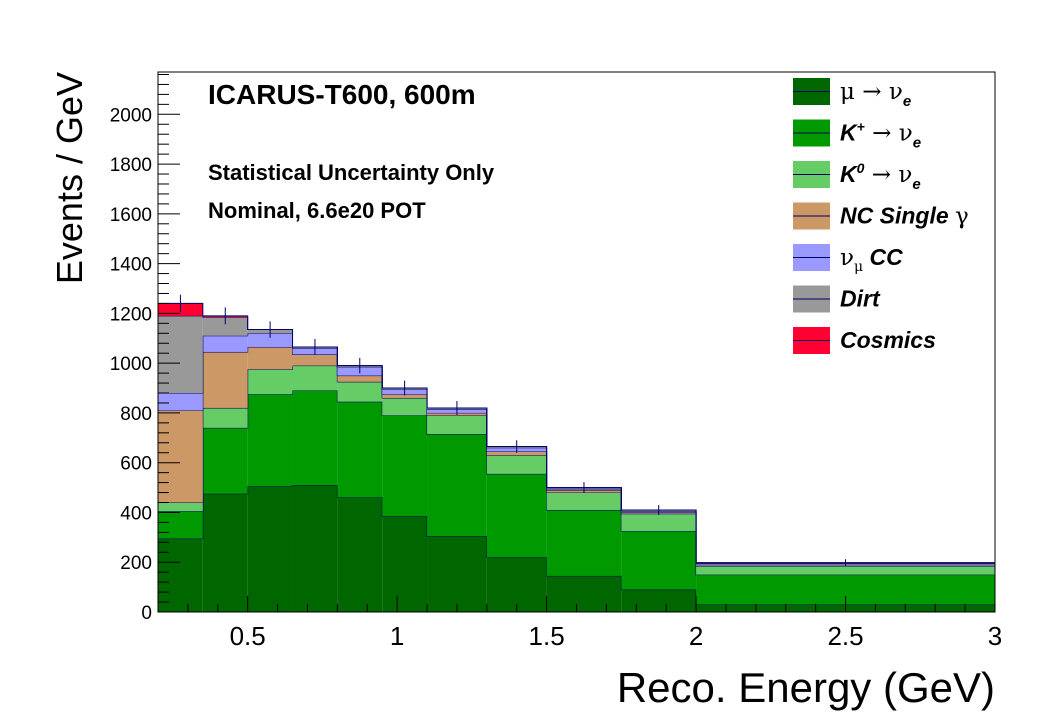 This screenshot has height=721, width=1048. What do you see at coordinates (136, 563) in the screenshot?
I see `y-tick-label-1: 200` at bounding box center [136, 563].